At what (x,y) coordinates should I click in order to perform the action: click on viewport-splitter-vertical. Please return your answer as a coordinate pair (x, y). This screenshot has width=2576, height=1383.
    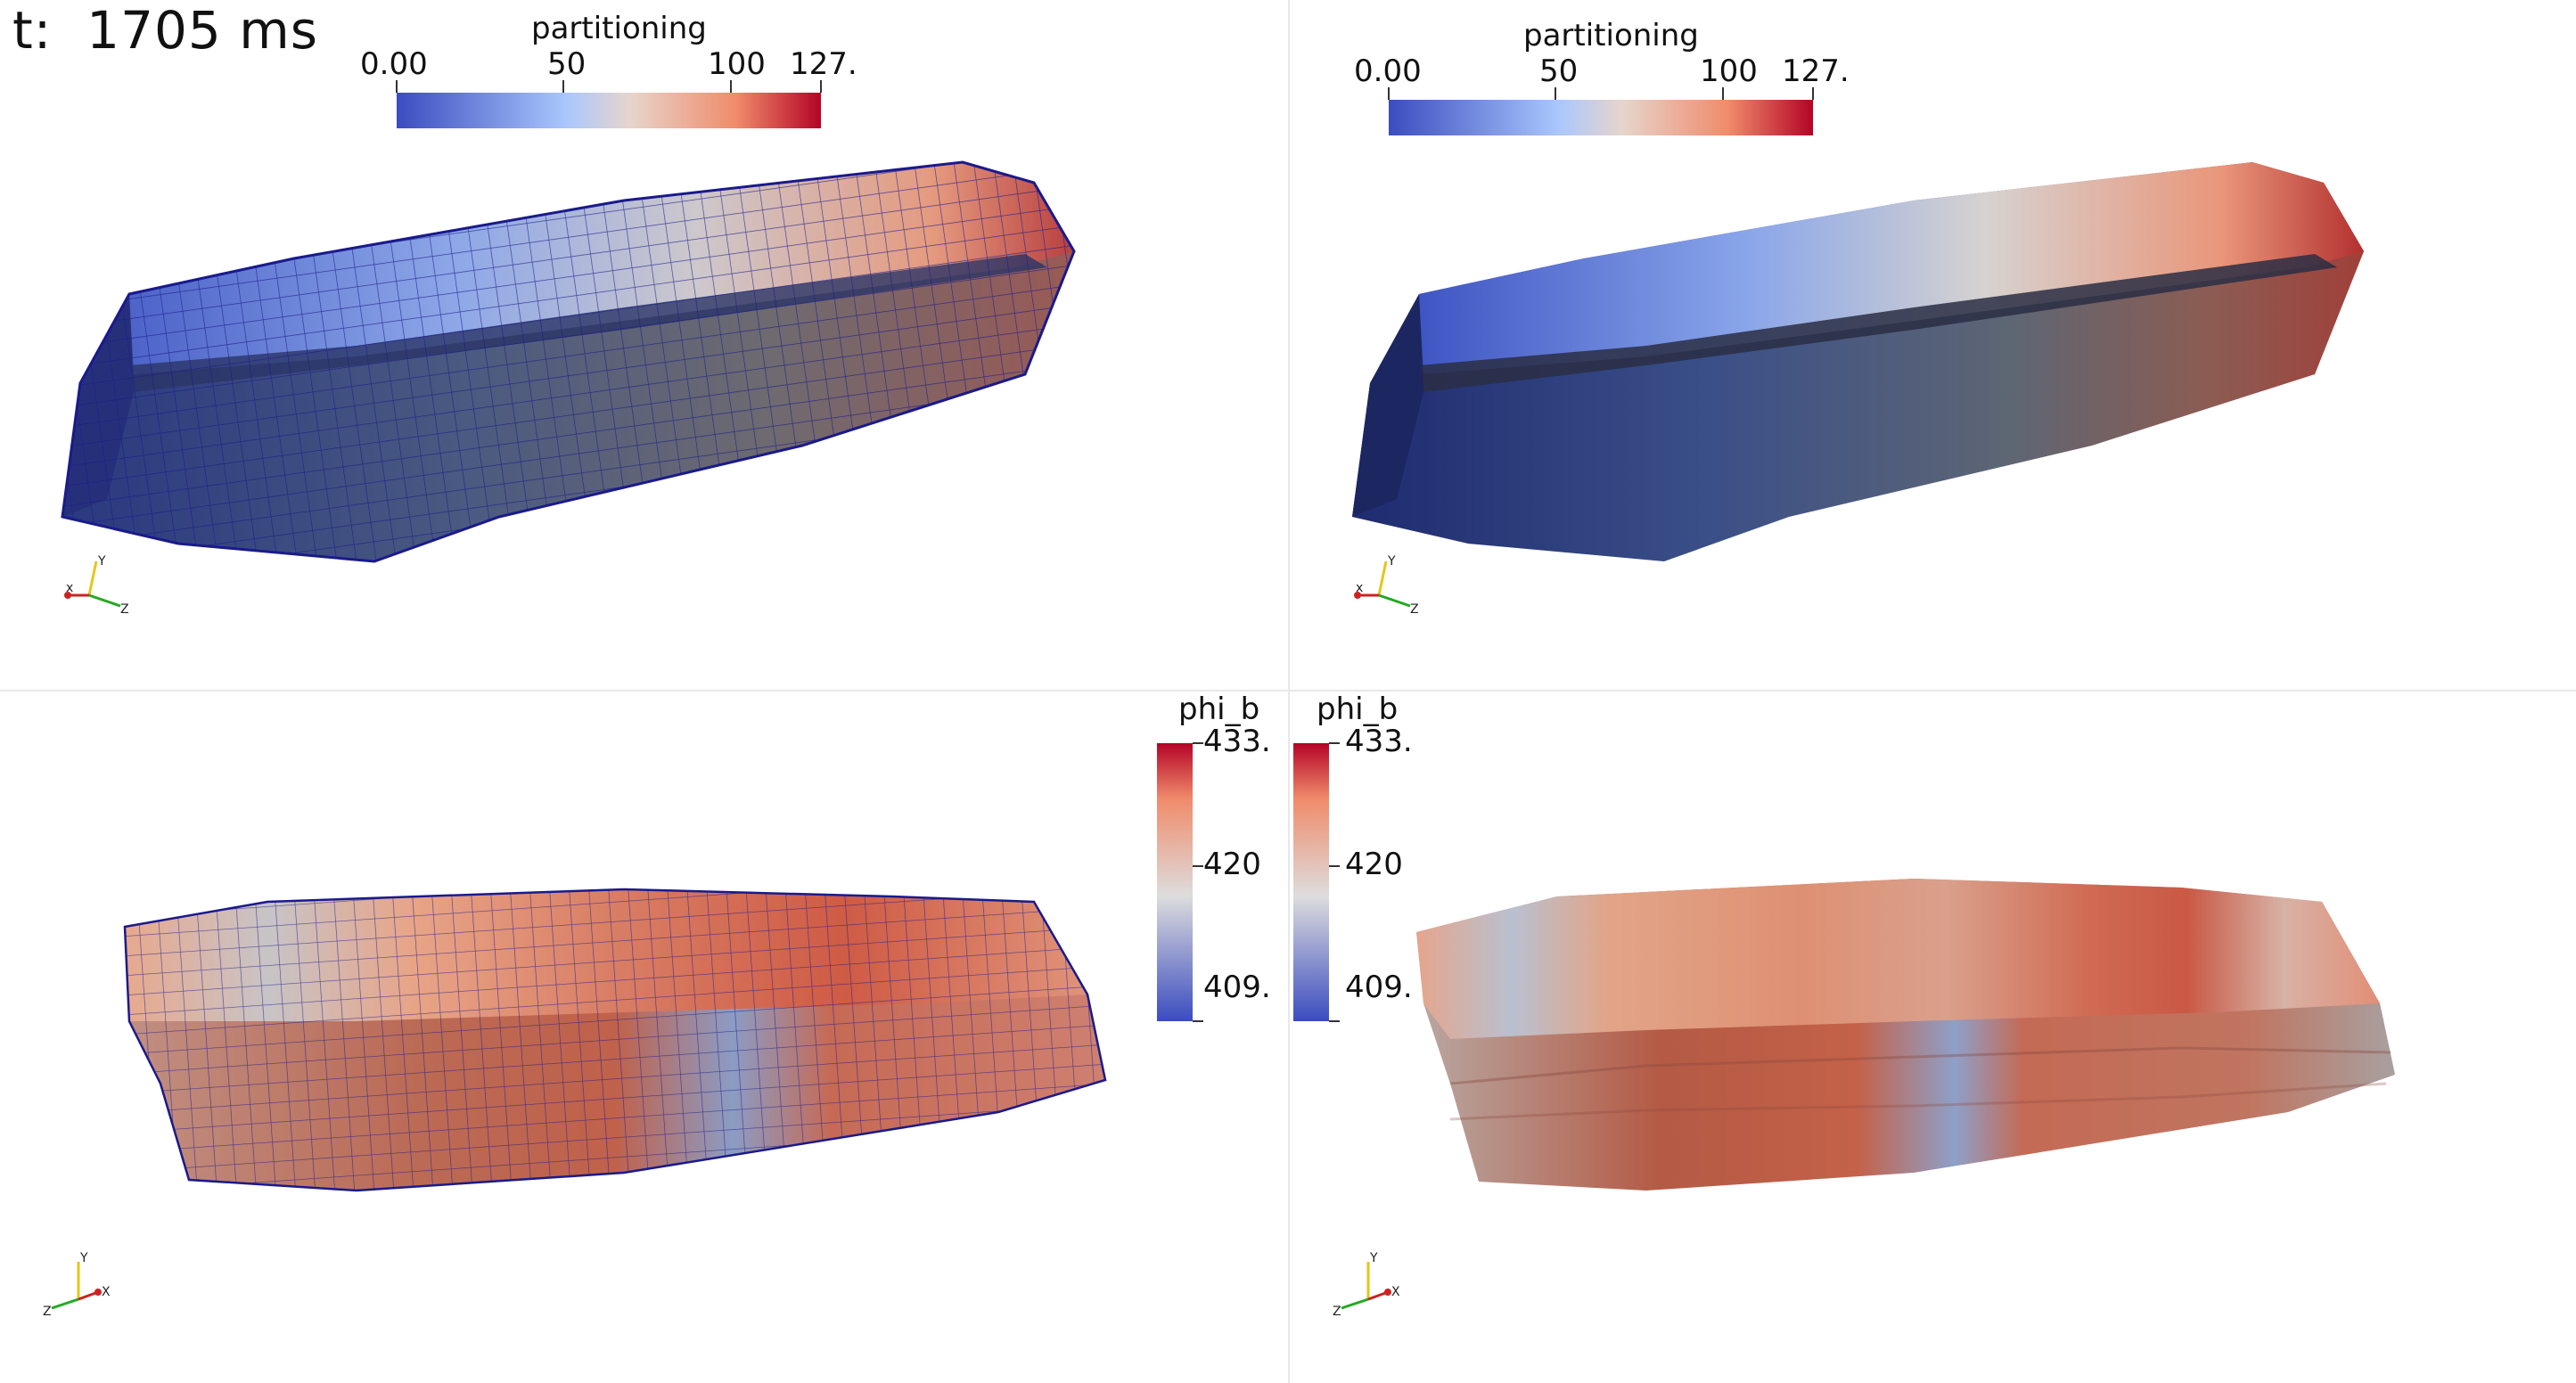
    Looking at the image, I should click on (1289, 691).